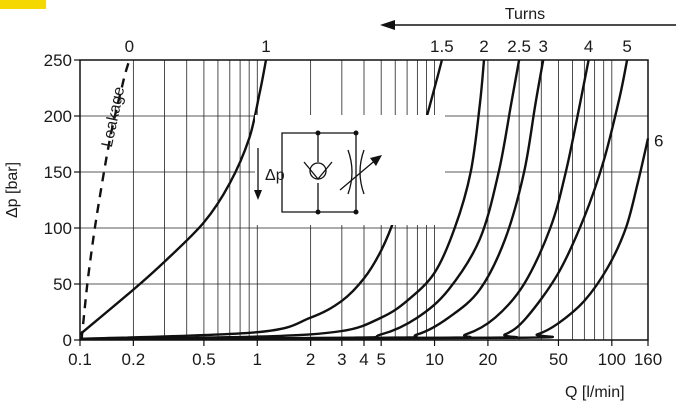  I want to click on x-tick-label: 50, so click(558, 359).